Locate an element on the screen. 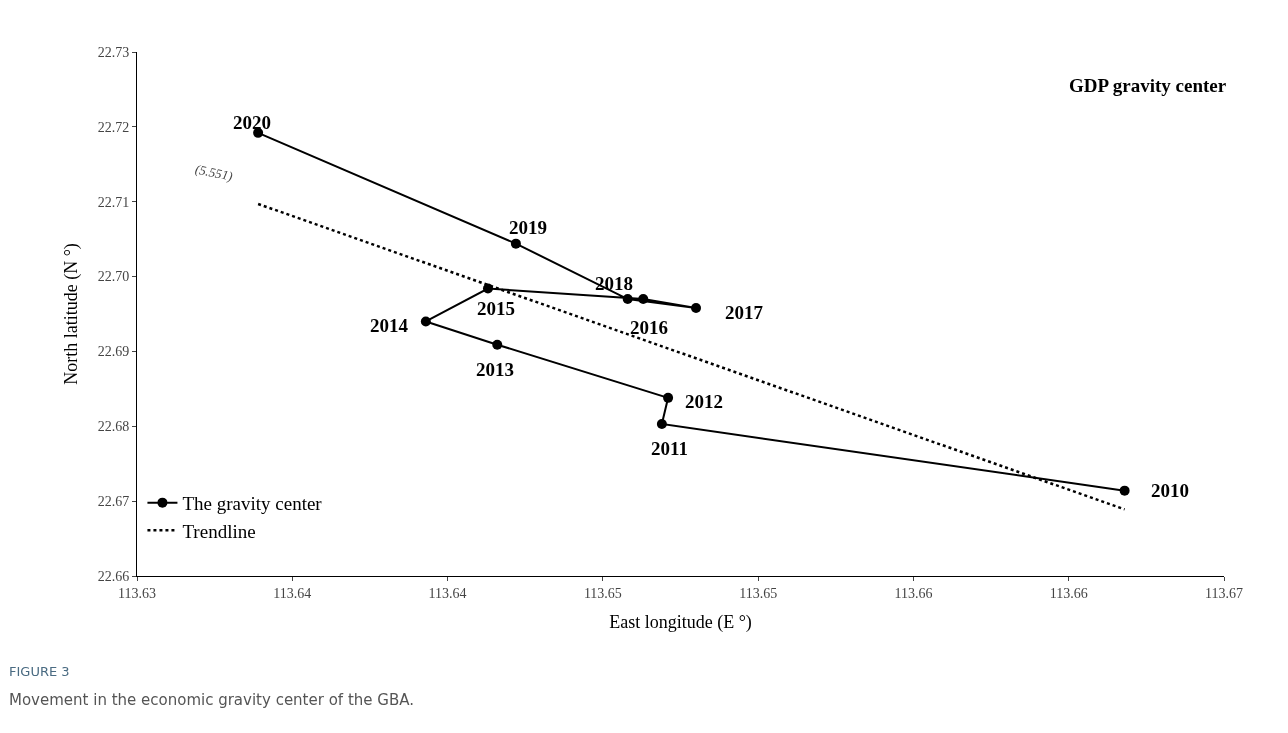  legend-label: Trendline is located at coordinates (219, 531).